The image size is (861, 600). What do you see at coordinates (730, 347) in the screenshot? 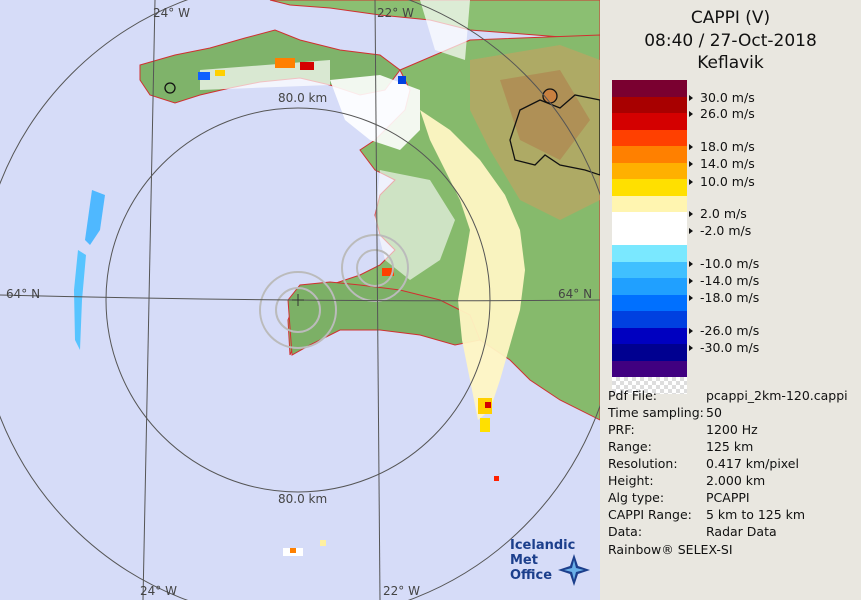
I see `legend-label: -30.0 m/s` at bounding box center [730, 347].